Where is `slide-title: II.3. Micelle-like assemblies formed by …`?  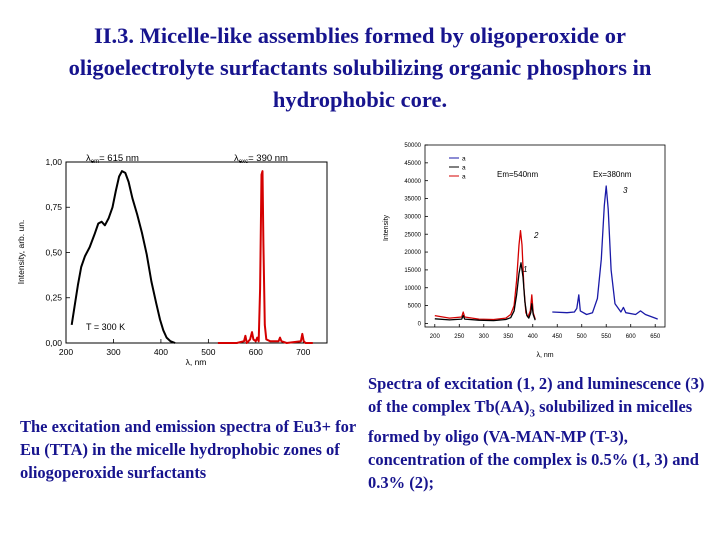
slide-title: II.3. Micelle-like assemblies formed by … is located at coordinates (360, 67).